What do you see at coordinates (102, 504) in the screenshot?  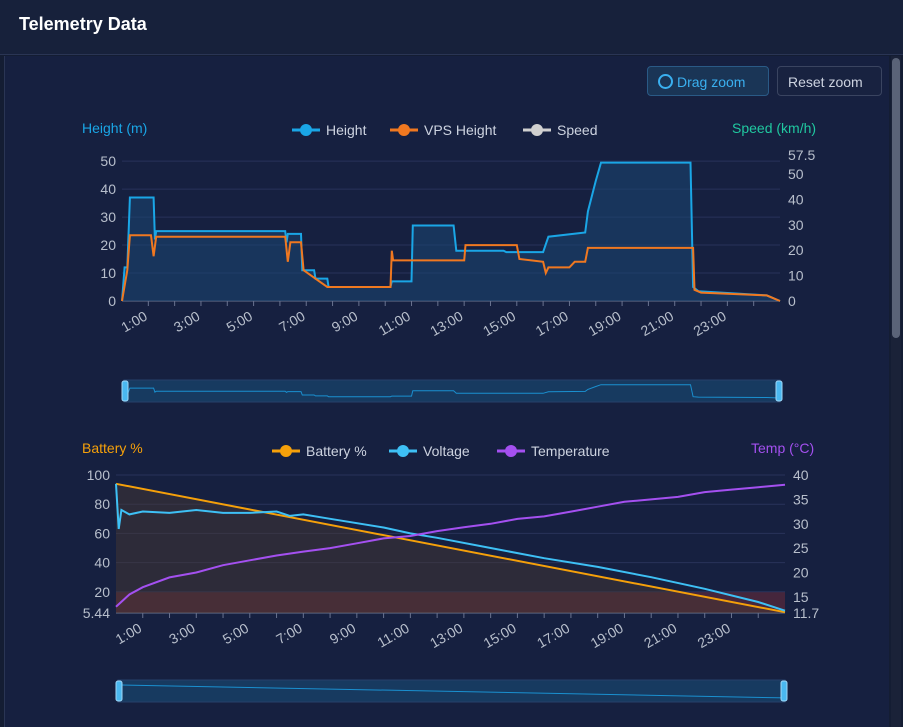 I see `left-tick-label: 80` at bounding box center [102, 504].